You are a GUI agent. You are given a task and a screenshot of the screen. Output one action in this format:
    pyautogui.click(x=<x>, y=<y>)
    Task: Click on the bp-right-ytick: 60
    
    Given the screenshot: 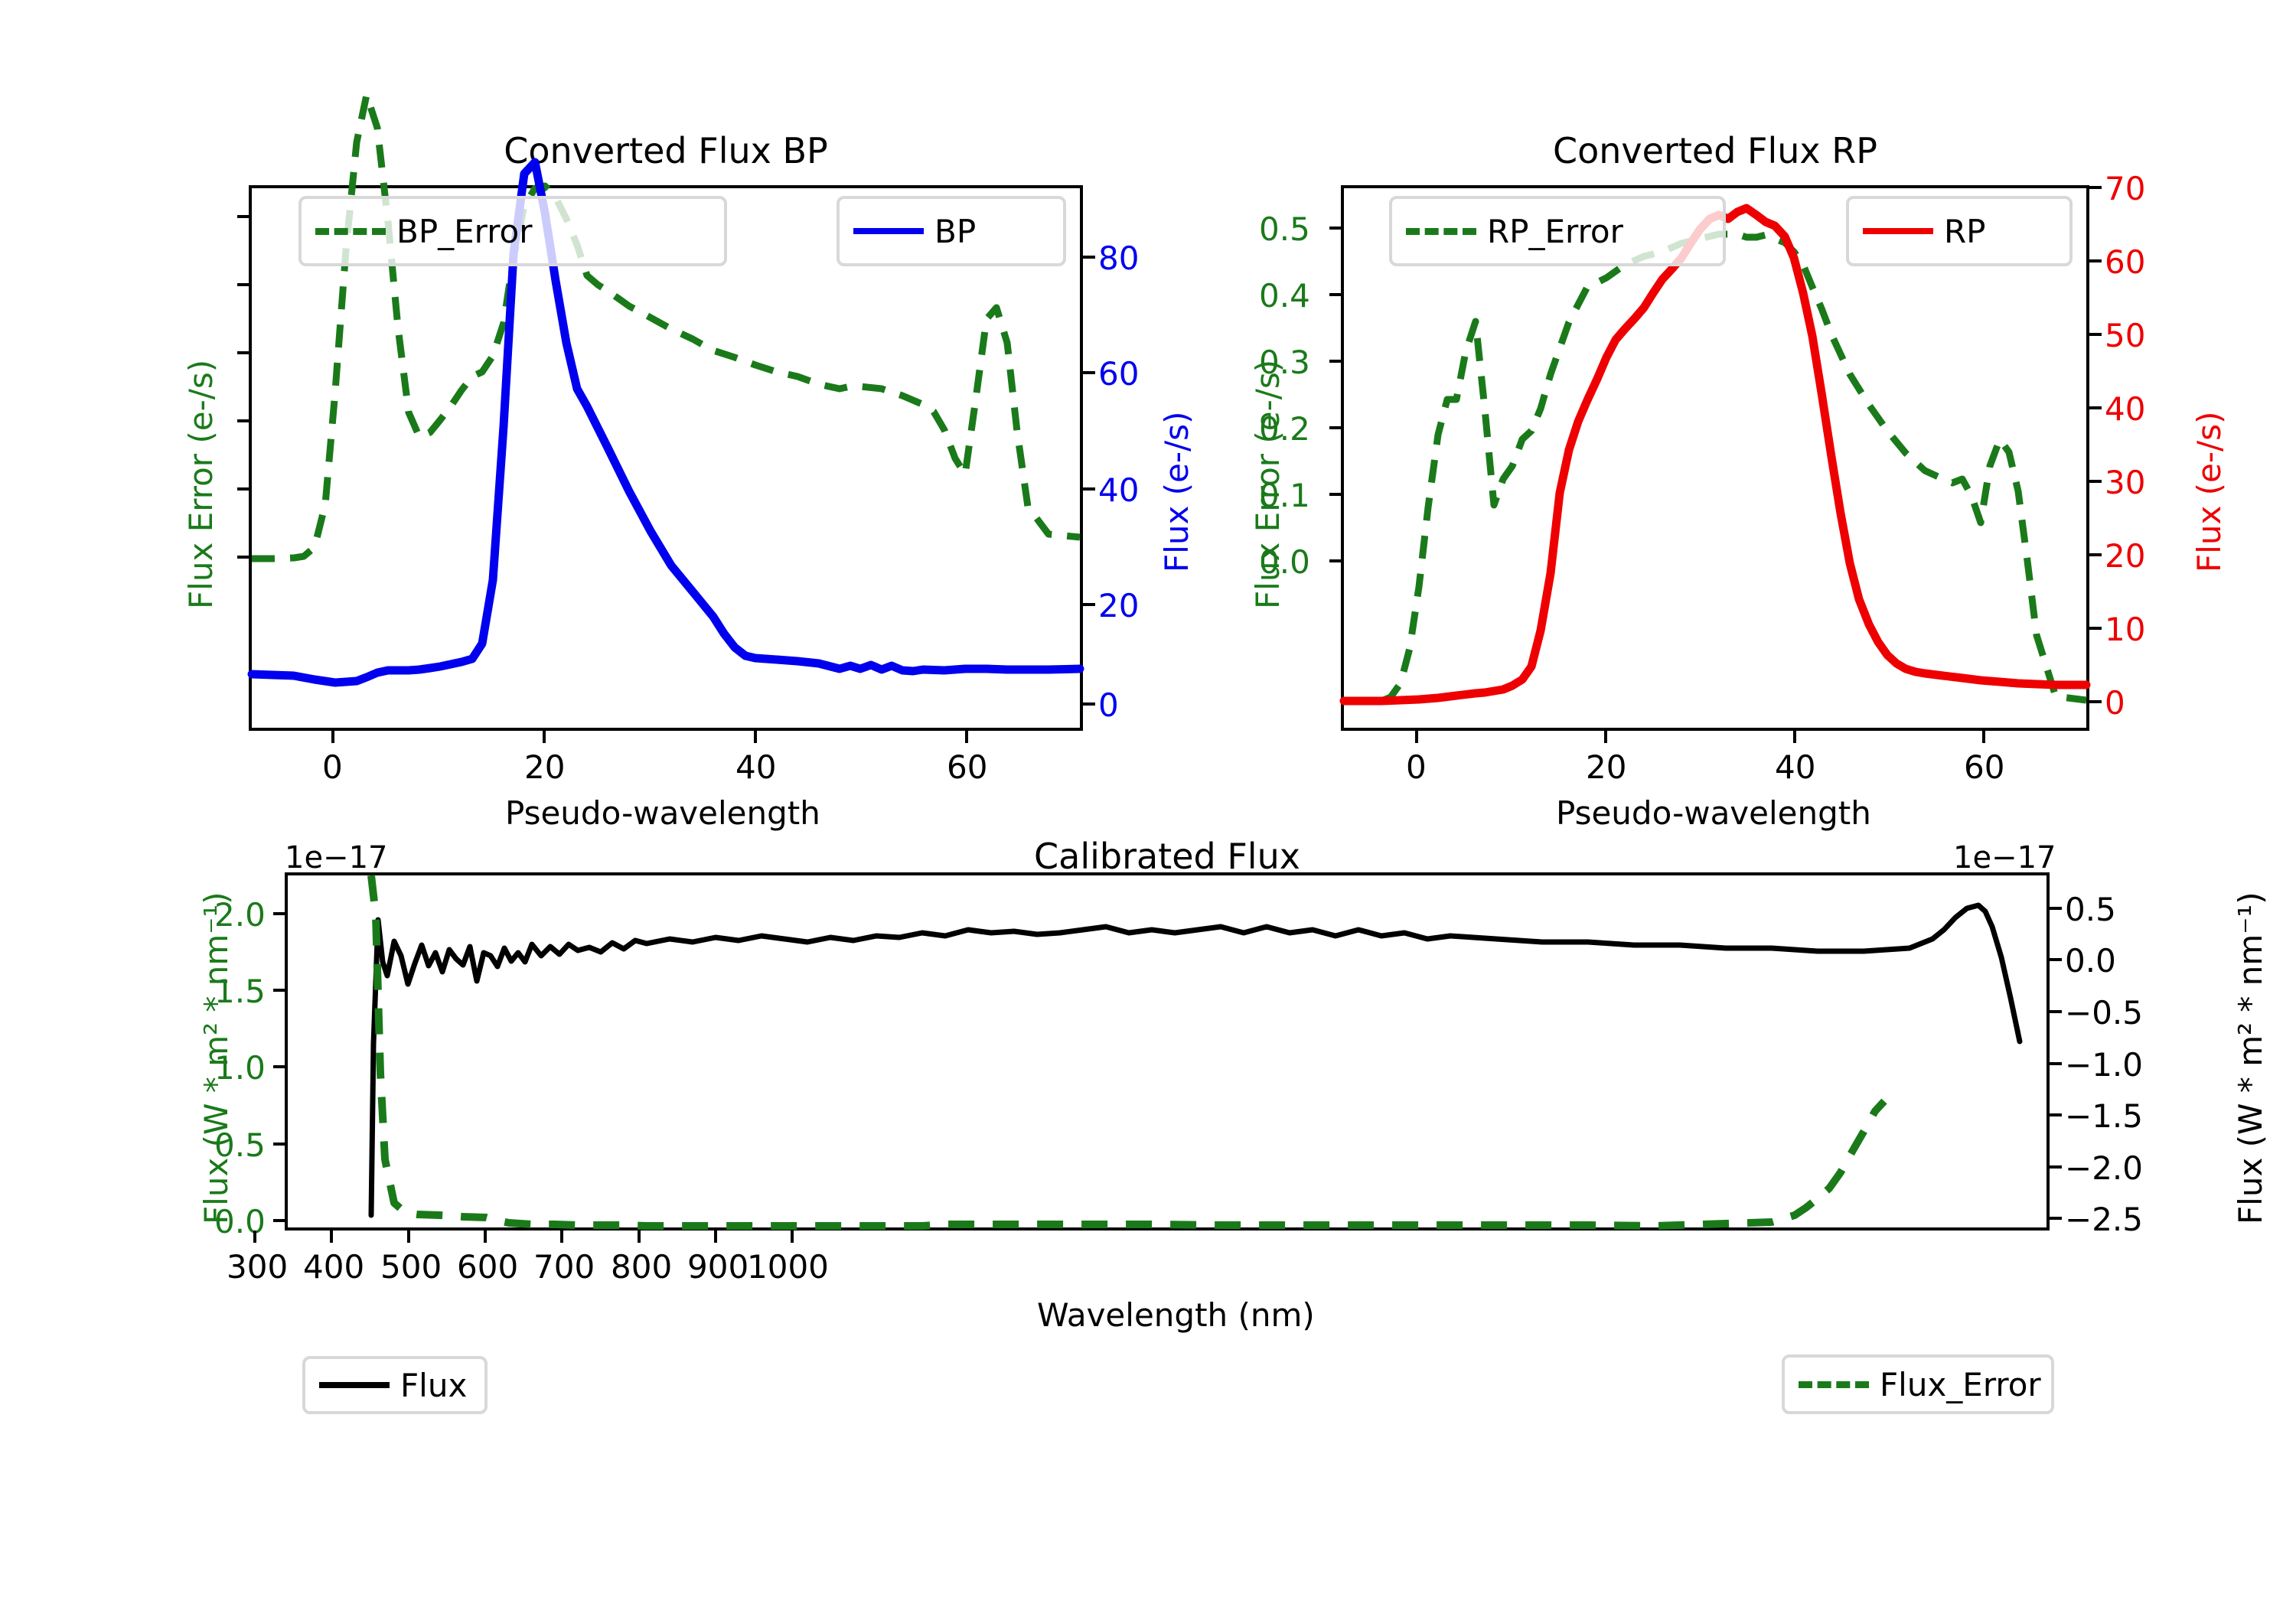 What is the action you would take?
    pyautogui.click(x=1119, y=374)
    